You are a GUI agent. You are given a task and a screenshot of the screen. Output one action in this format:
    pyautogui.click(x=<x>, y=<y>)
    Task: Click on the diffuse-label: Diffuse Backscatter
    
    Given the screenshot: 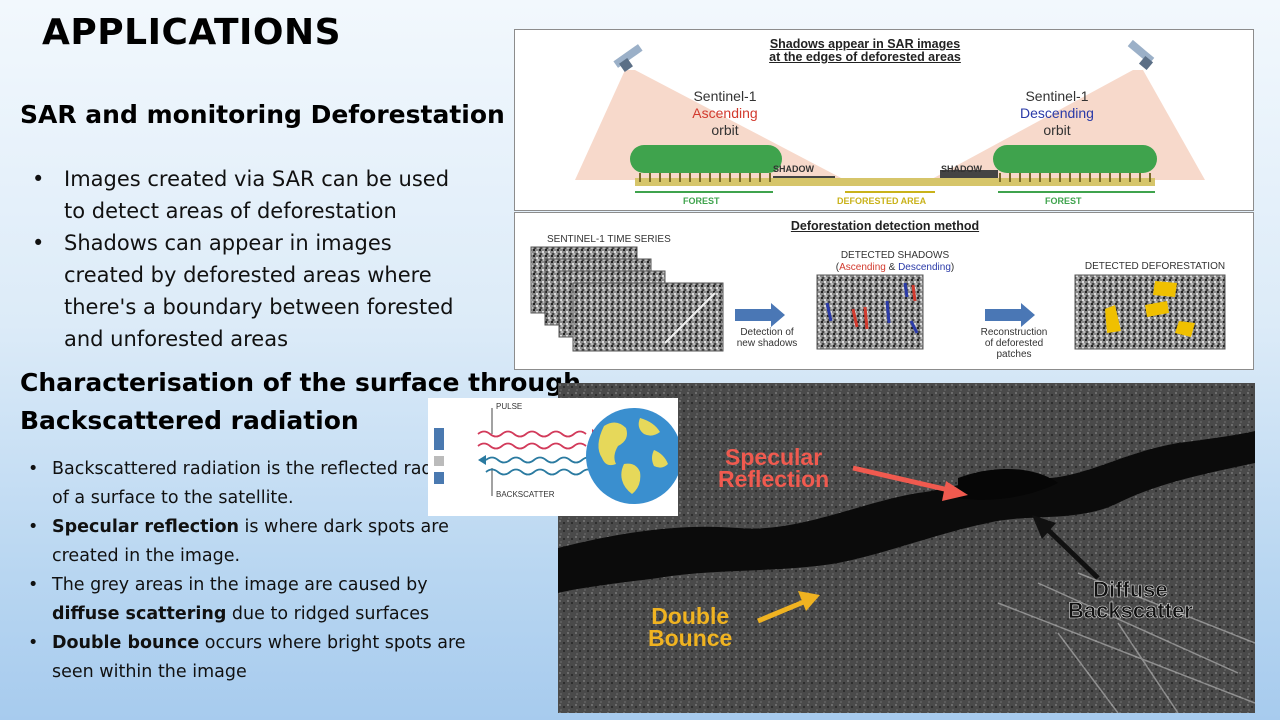 What is the action you would take?
    pyautogui.click(x=1130, y=600)
    